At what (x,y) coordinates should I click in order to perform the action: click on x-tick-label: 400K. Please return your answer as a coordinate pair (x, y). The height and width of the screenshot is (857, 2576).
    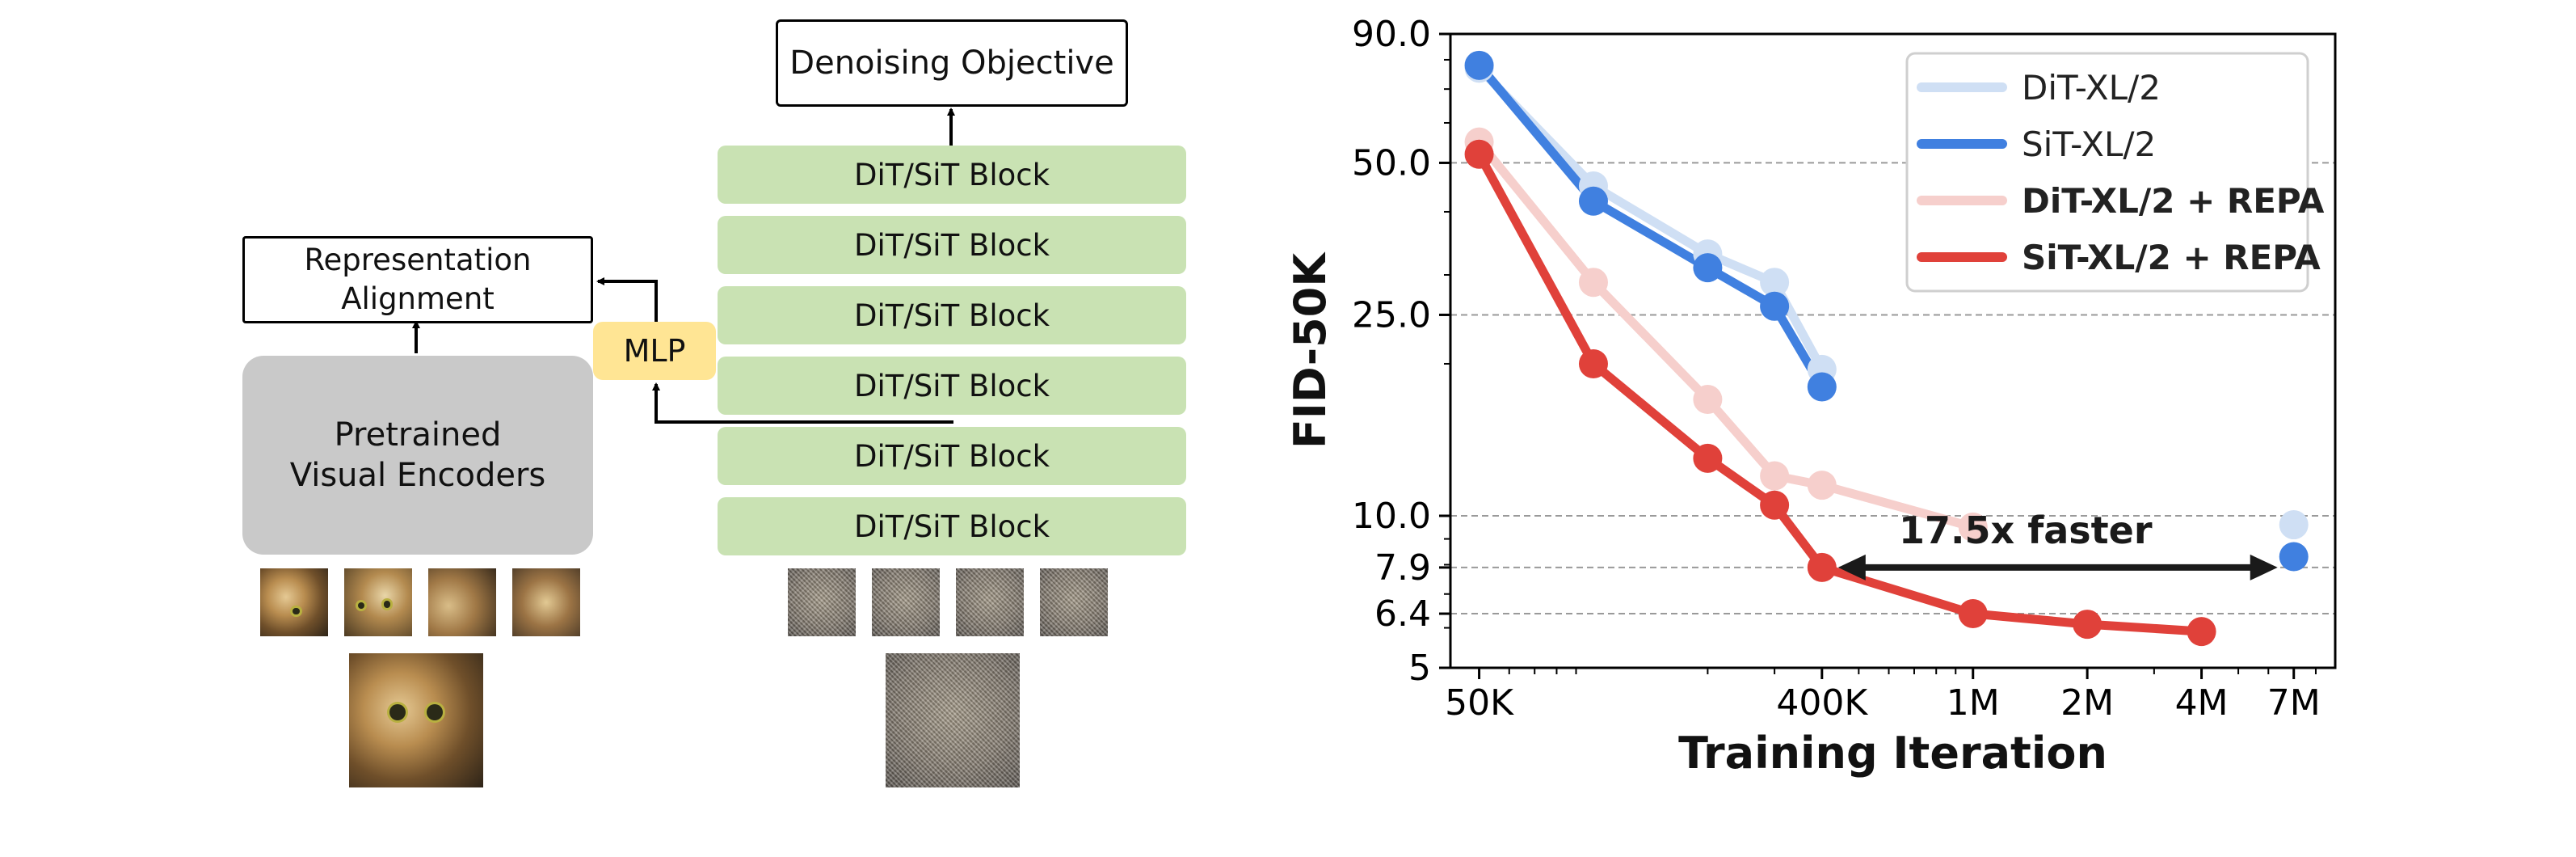
    Looking at the image, I should click on (1822, 703).